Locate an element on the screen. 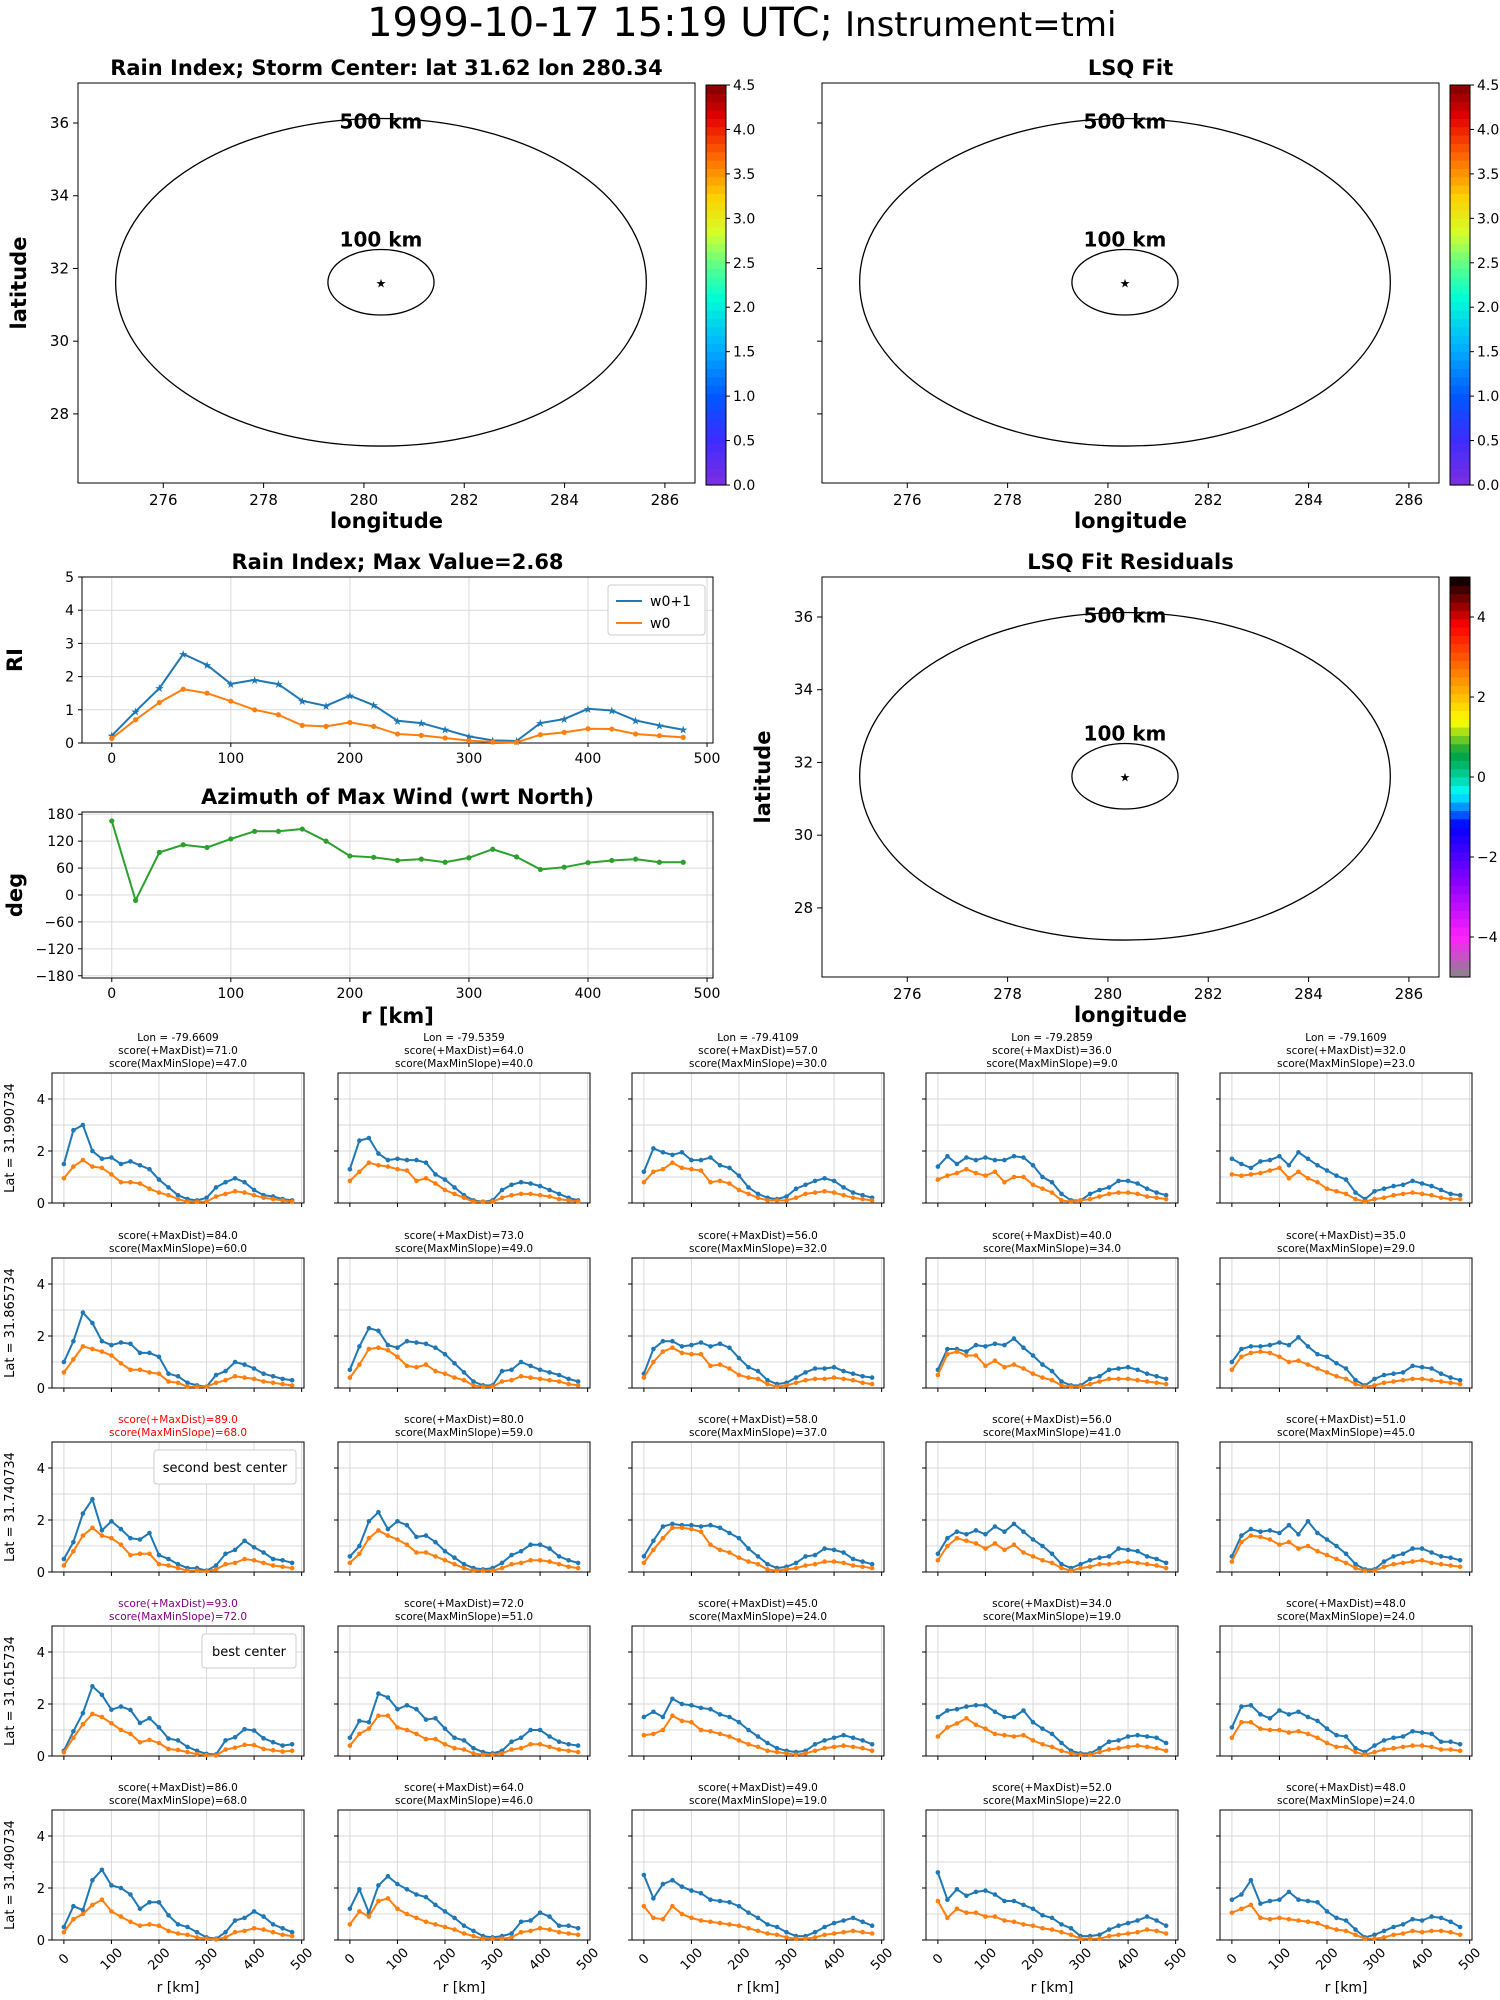 This screenshot has height=2000, width=1500. lsq-residuals-map-hotspot is located at coordinates (1293, 857).